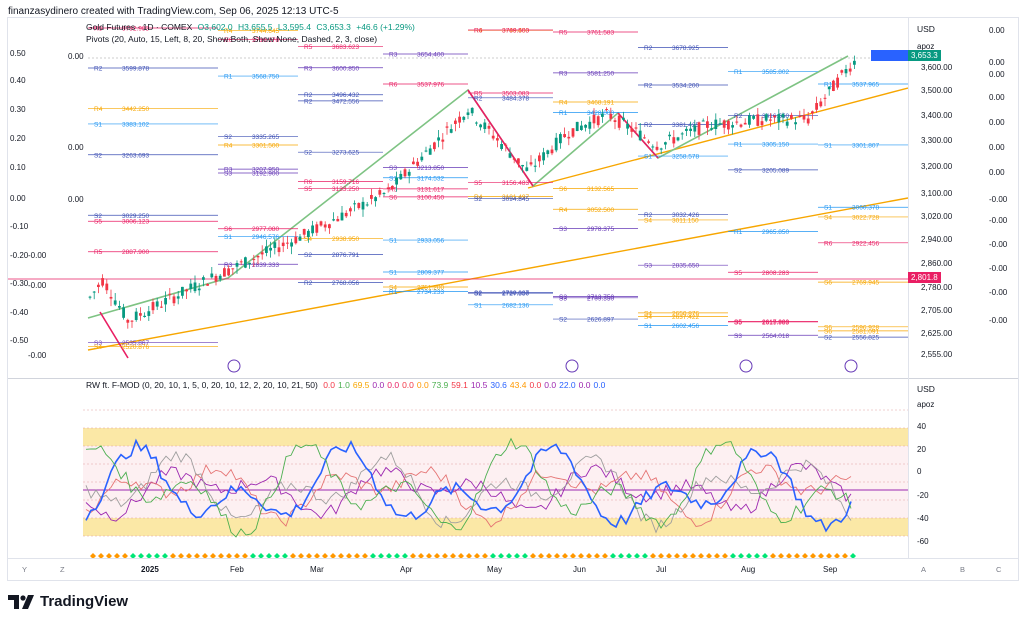  Describe the element at coordinates (926, 46) in the screenshot. I see `scale-mode-label: apoz` at that location.